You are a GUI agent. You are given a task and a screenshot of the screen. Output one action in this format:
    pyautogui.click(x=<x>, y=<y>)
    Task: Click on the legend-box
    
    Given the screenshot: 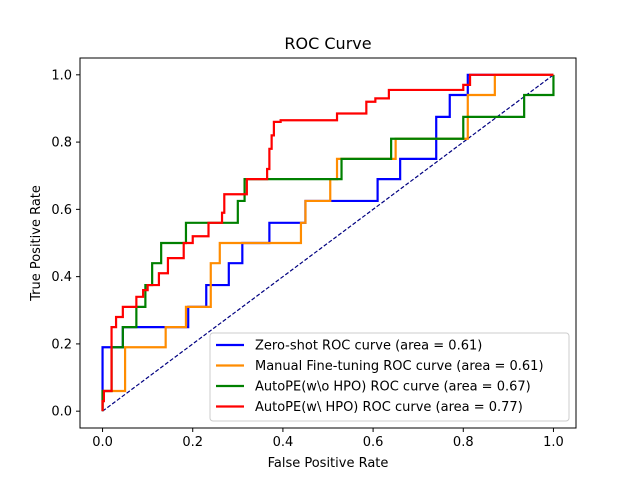 What is the action you would take?
    pyautogui.click(x=389, y=377)
    